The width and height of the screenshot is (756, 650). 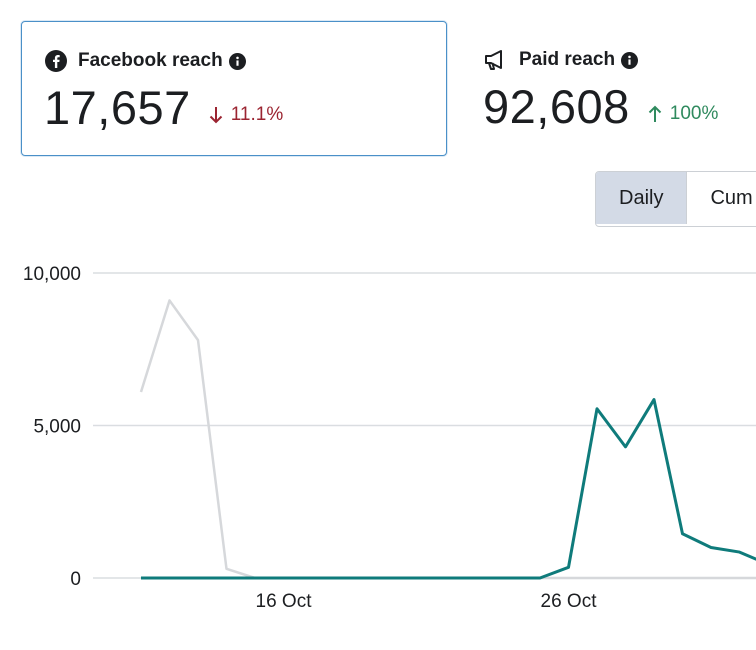 What do you see at coordinates (56, 61) in the screenshot?
I see `facebook-icon` at bounding box center [56, 61].